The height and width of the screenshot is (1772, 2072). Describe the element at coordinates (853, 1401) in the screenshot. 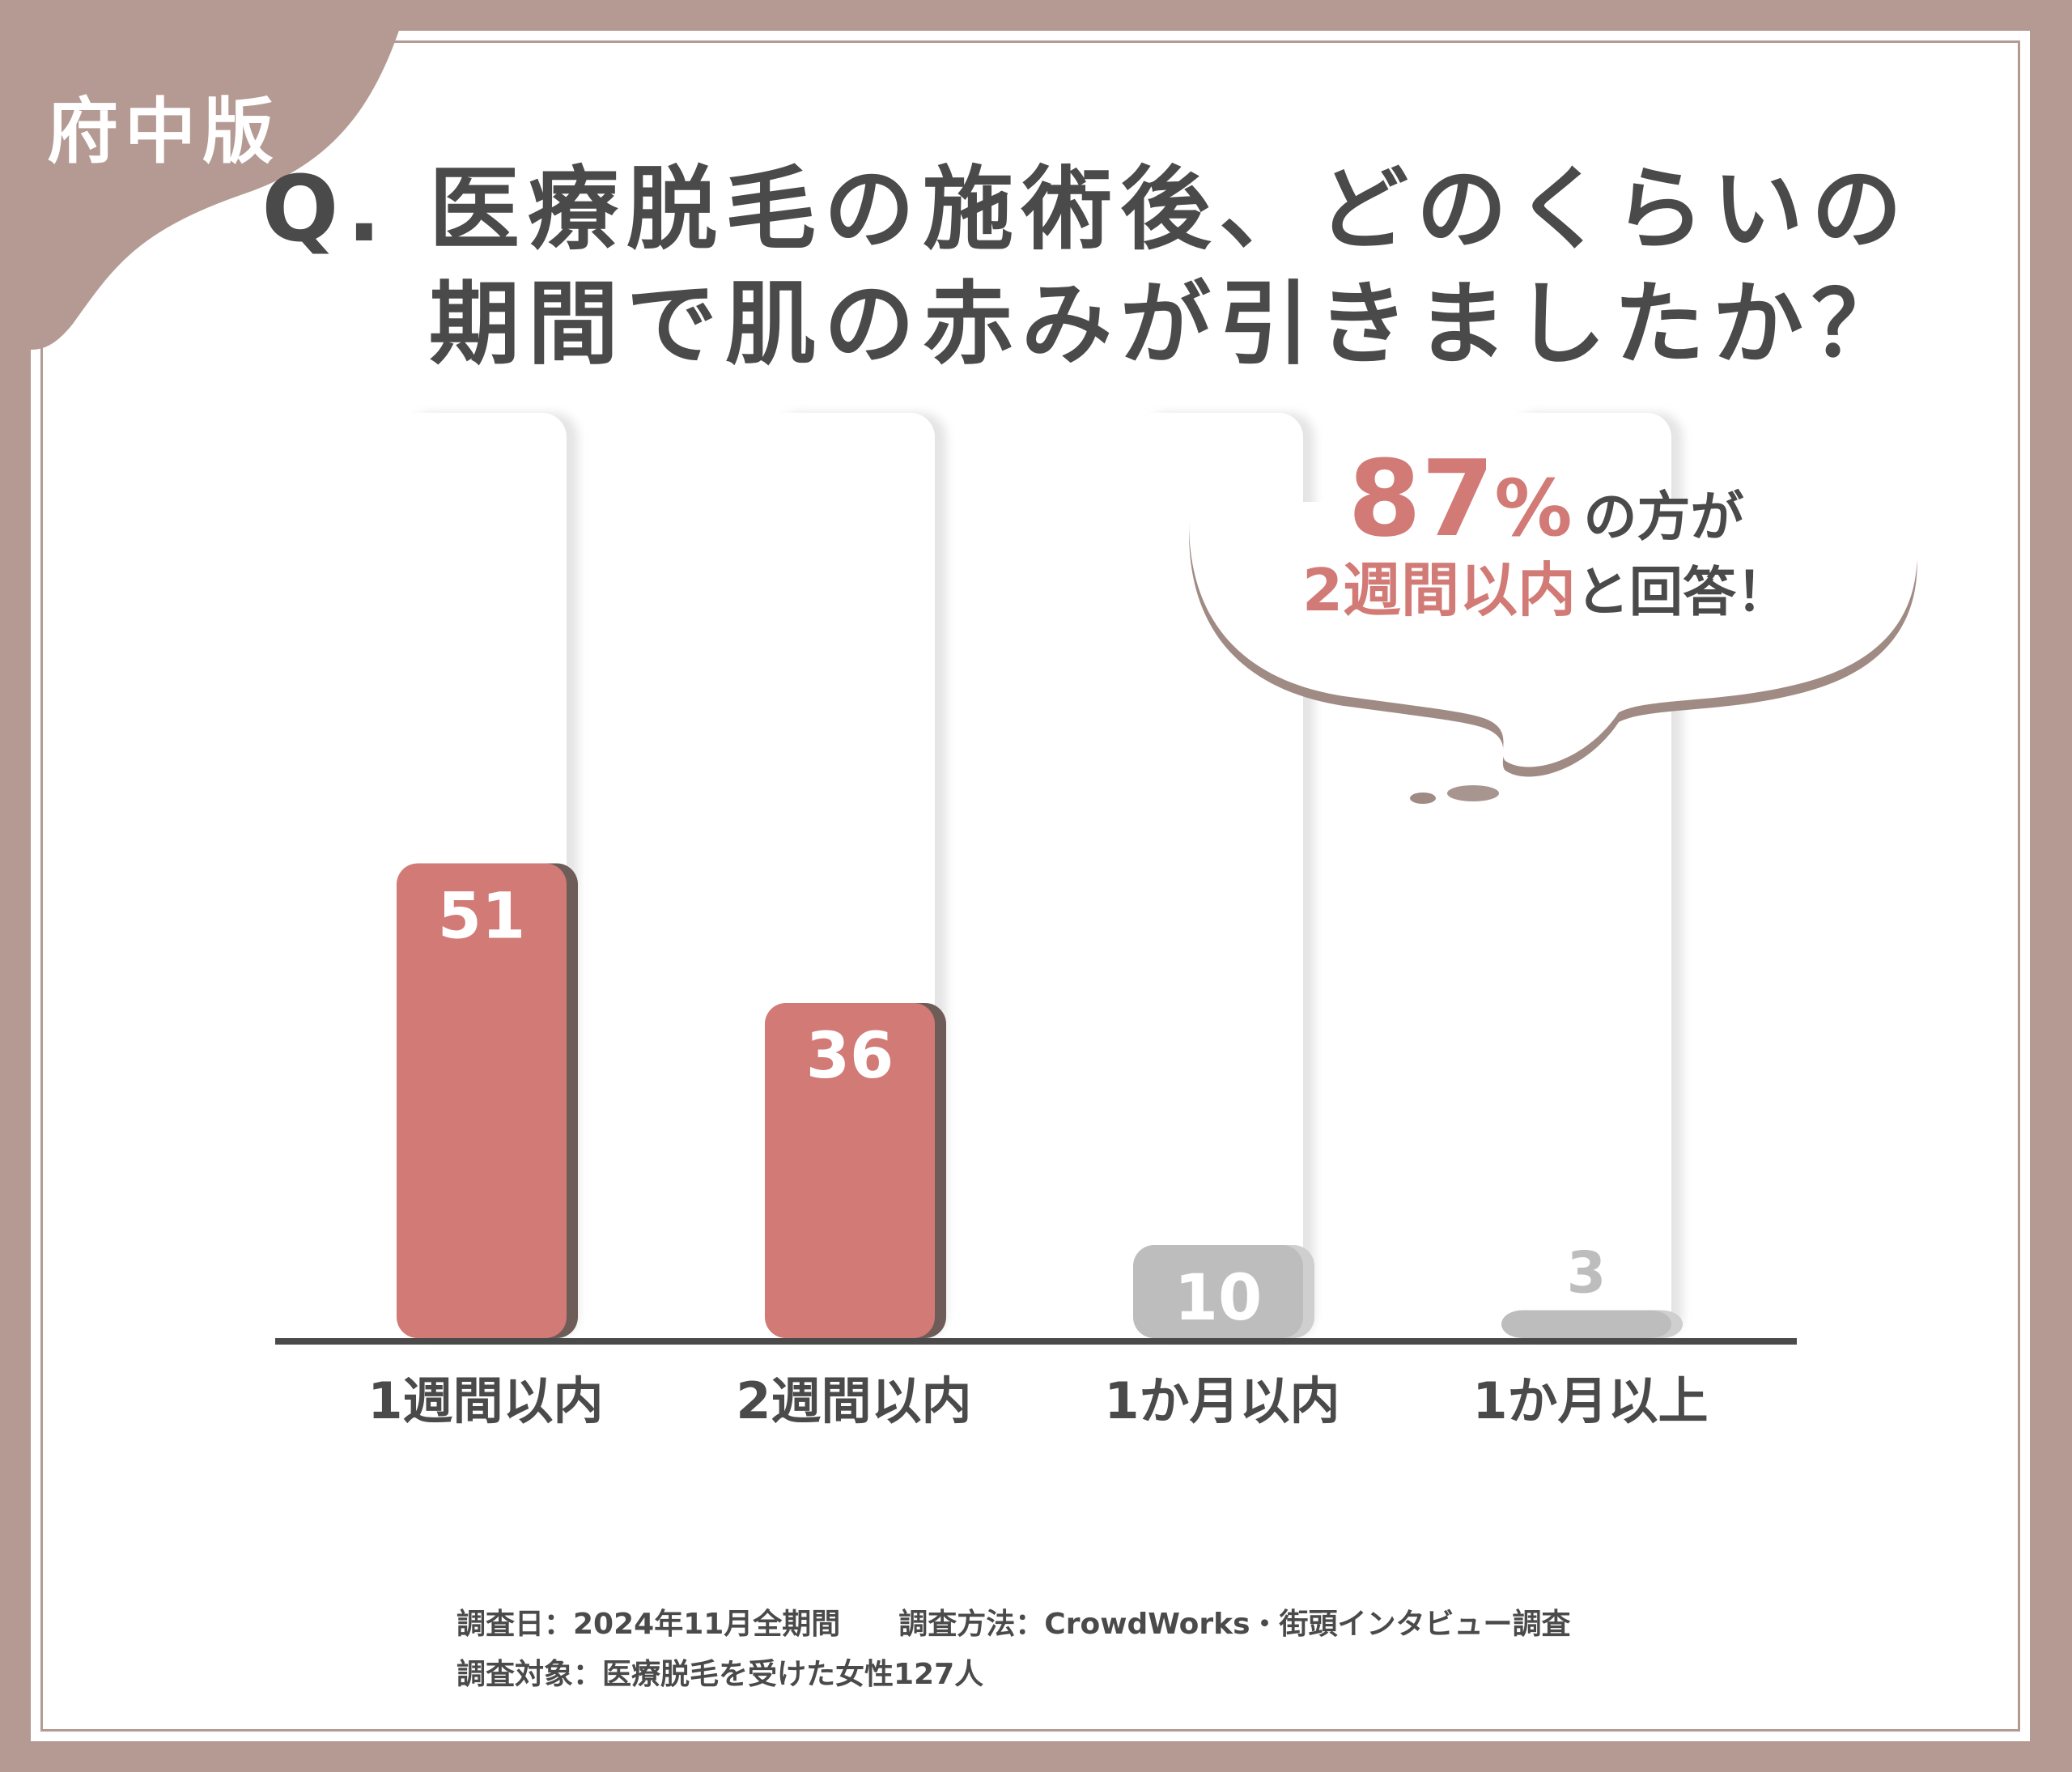

I see `category-label: 2週間以内` at that location.